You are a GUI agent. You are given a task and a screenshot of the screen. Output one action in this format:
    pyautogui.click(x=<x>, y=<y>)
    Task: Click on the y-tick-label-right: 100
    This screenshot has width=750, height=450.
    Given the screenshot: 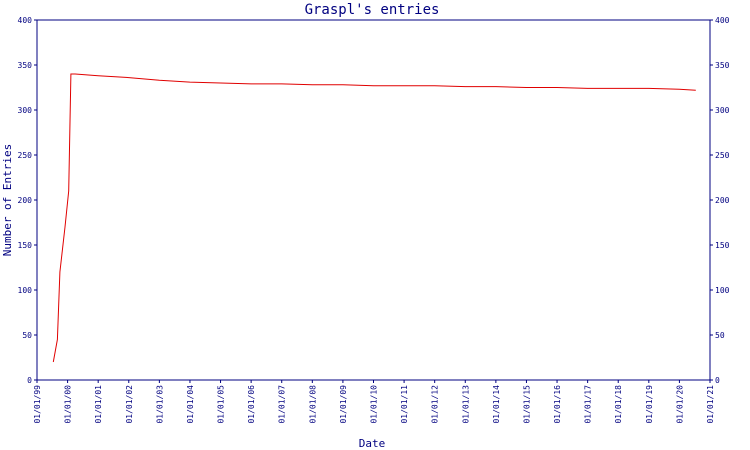 What is the action you would take?
    pyautogui.click(x=722, y=290)
    